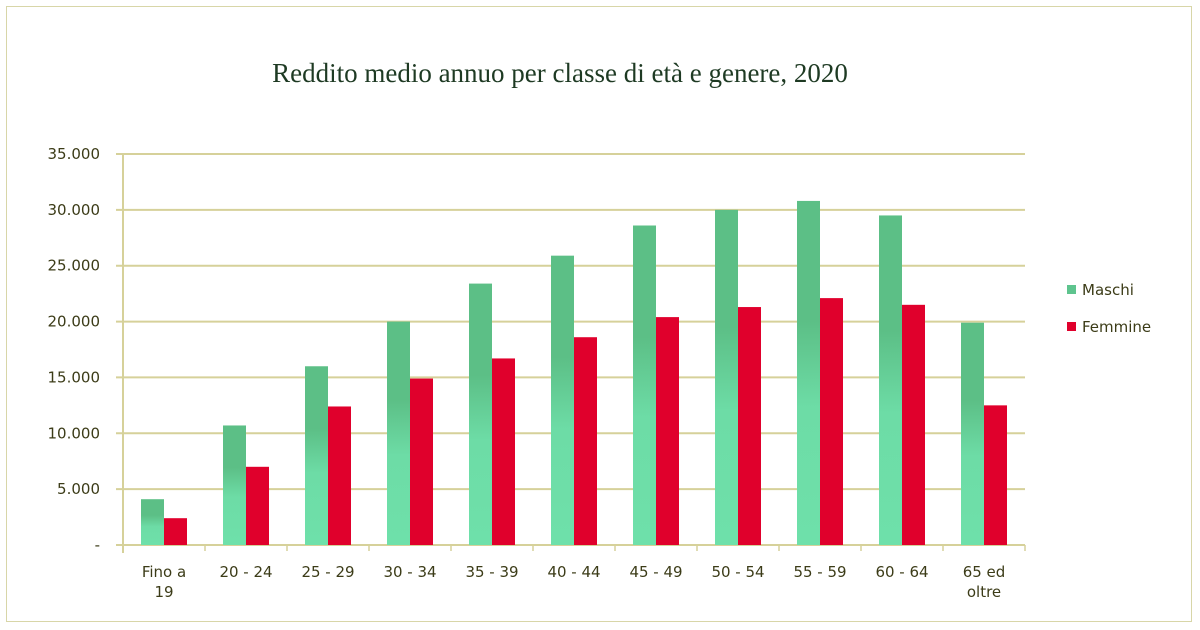 The width and height of the screenshot is (1200, 630). Describe the element at coordinates (1071, 289) in the screenshot. I see `legend-swatch-maschi` at that location.